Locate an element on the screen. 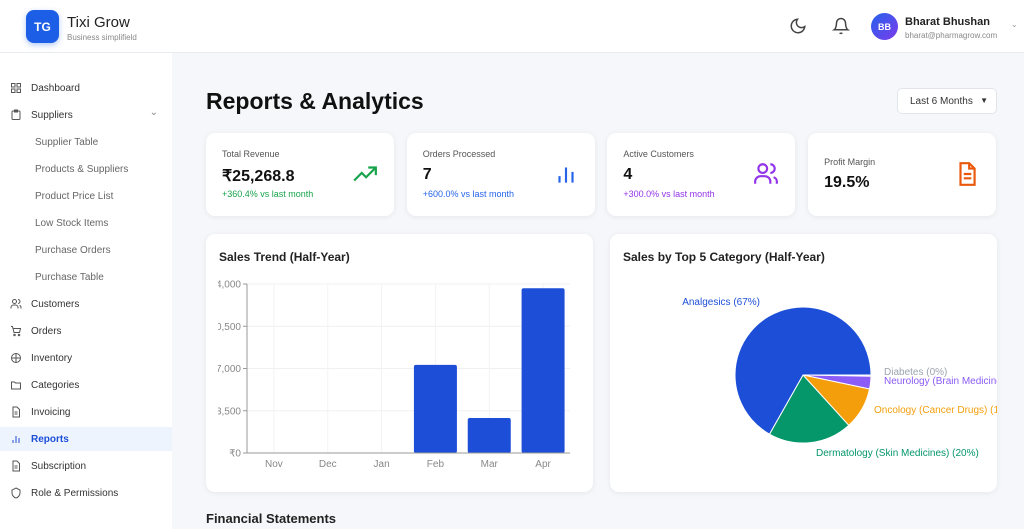  sidebar-item-categories: Categories is located at coordinates (86, 385).